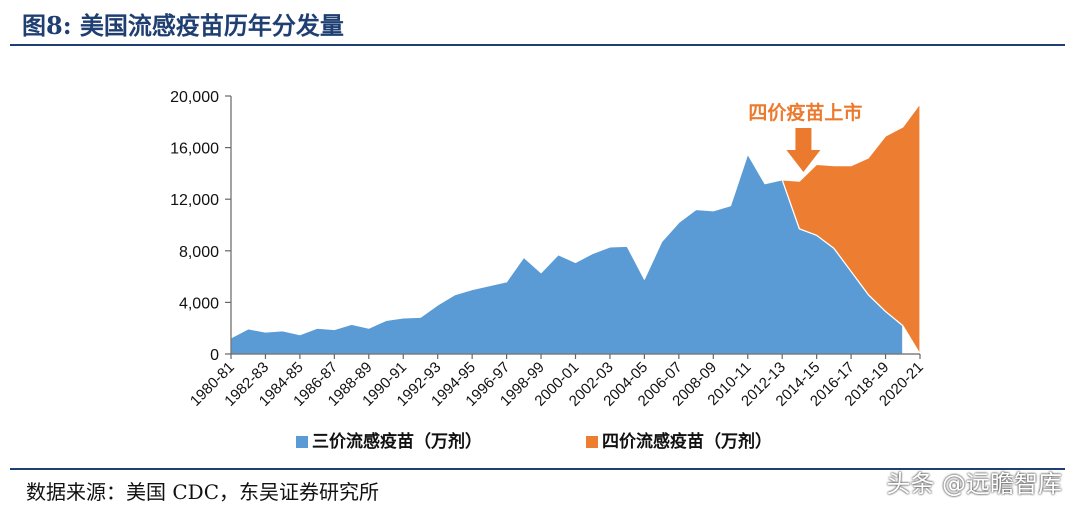 The height and width of the screenshot is (510, 1080). I want to click on watermark: 头条 @远瞻智库, so click(974, 484).